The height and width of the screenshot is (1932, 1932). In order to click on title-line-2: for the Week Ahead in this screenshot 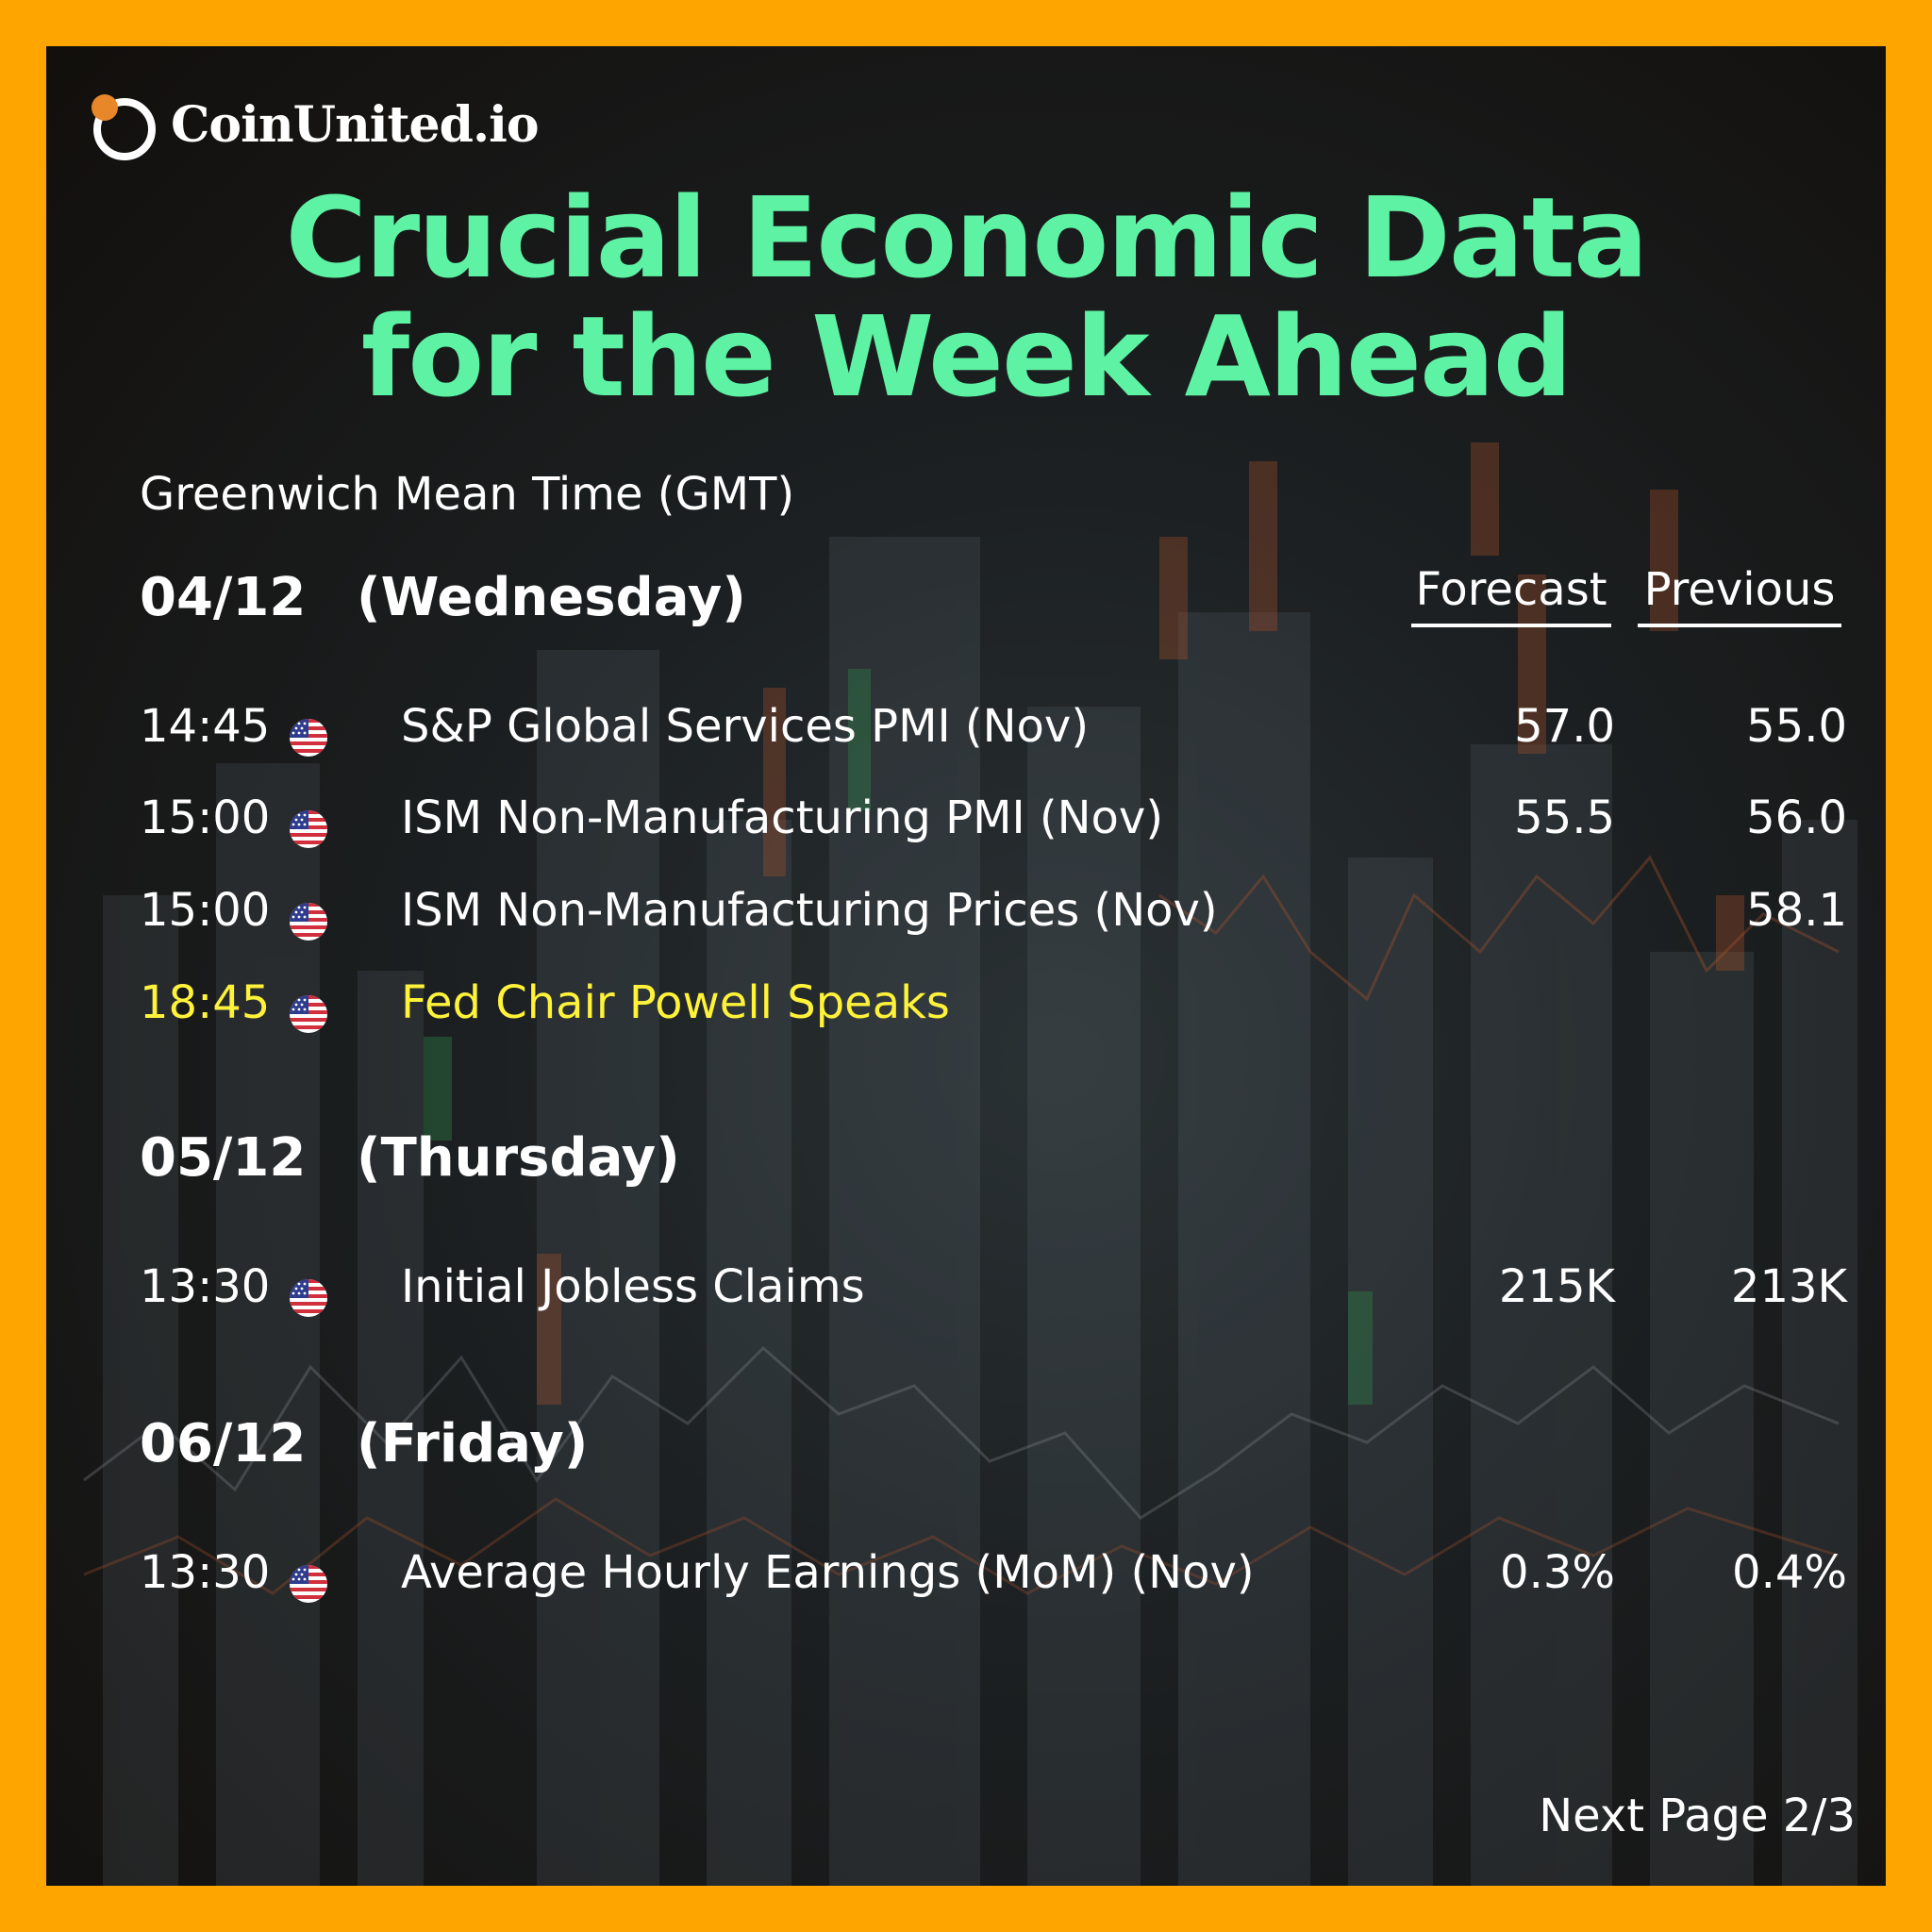, I will do `click(967, 356)`.